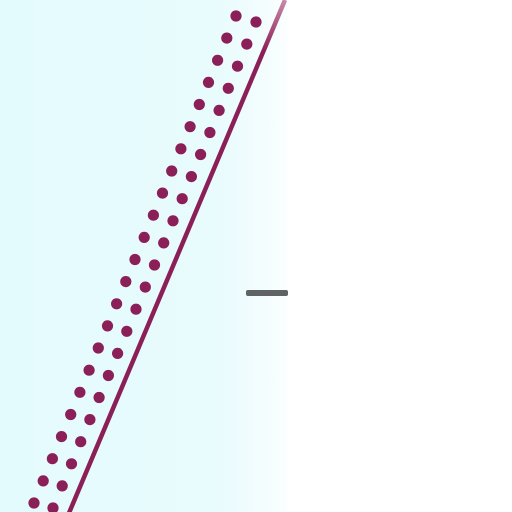 Image resolution: width=512 pixels, height=512 pixels. Describe the element at coordinates (267, 293) in the screenshot. I see `tick-marker` at that location.